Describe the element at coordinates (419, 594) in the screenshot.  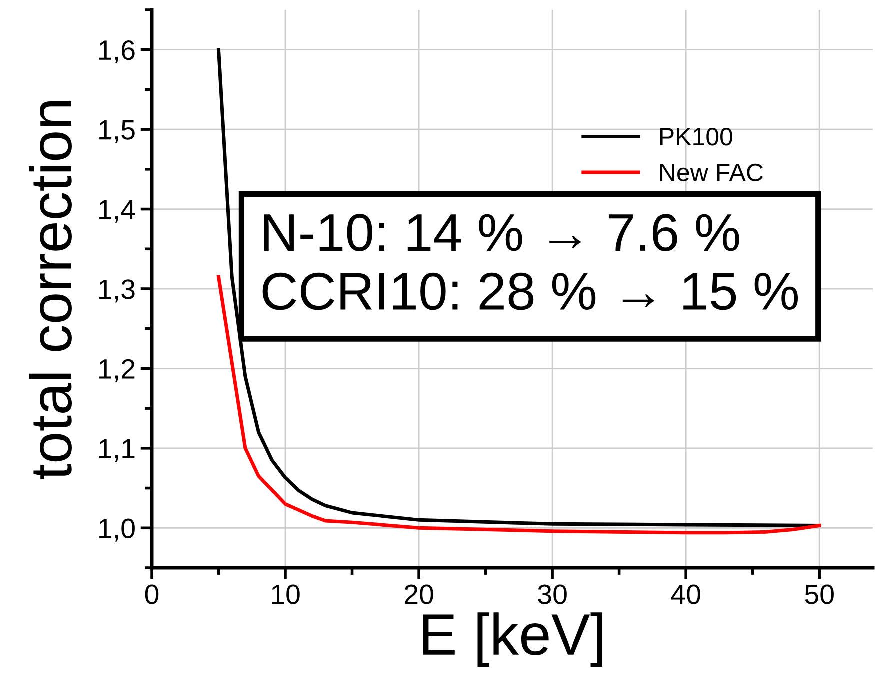
I see `x-tick-label: 20` at that location.